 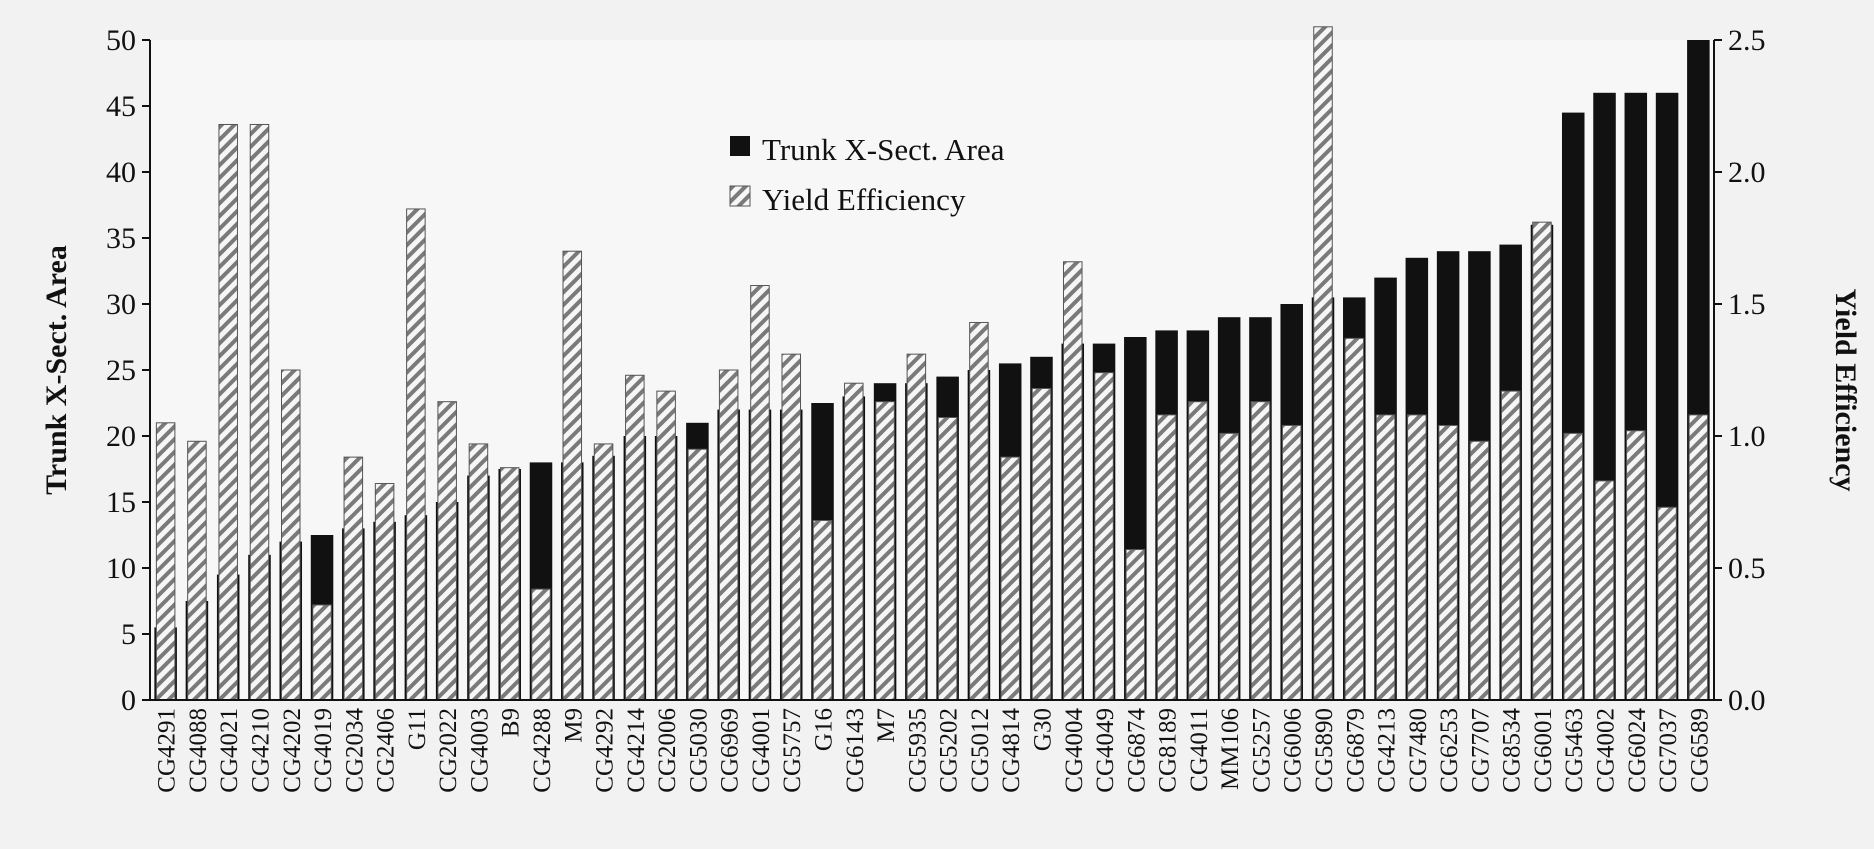 I want to click on x-tick-label: CG4214, so click(x=636, y=750).